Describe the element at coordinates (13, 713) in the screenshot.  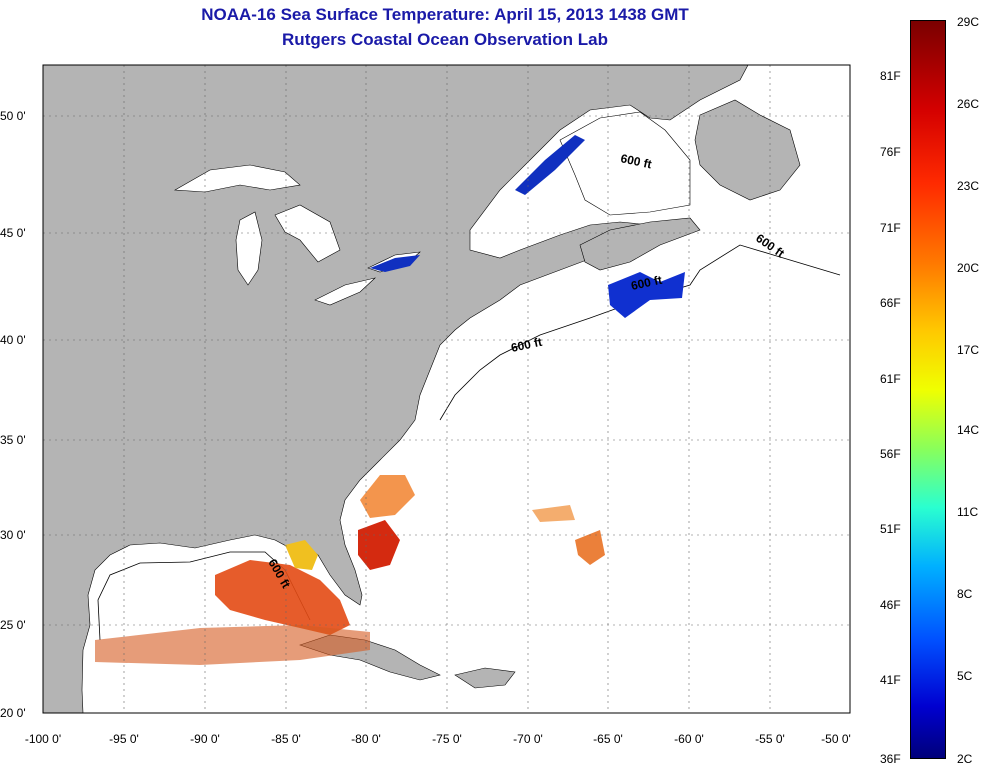
I see `lat-label: 20 0'` at that location.